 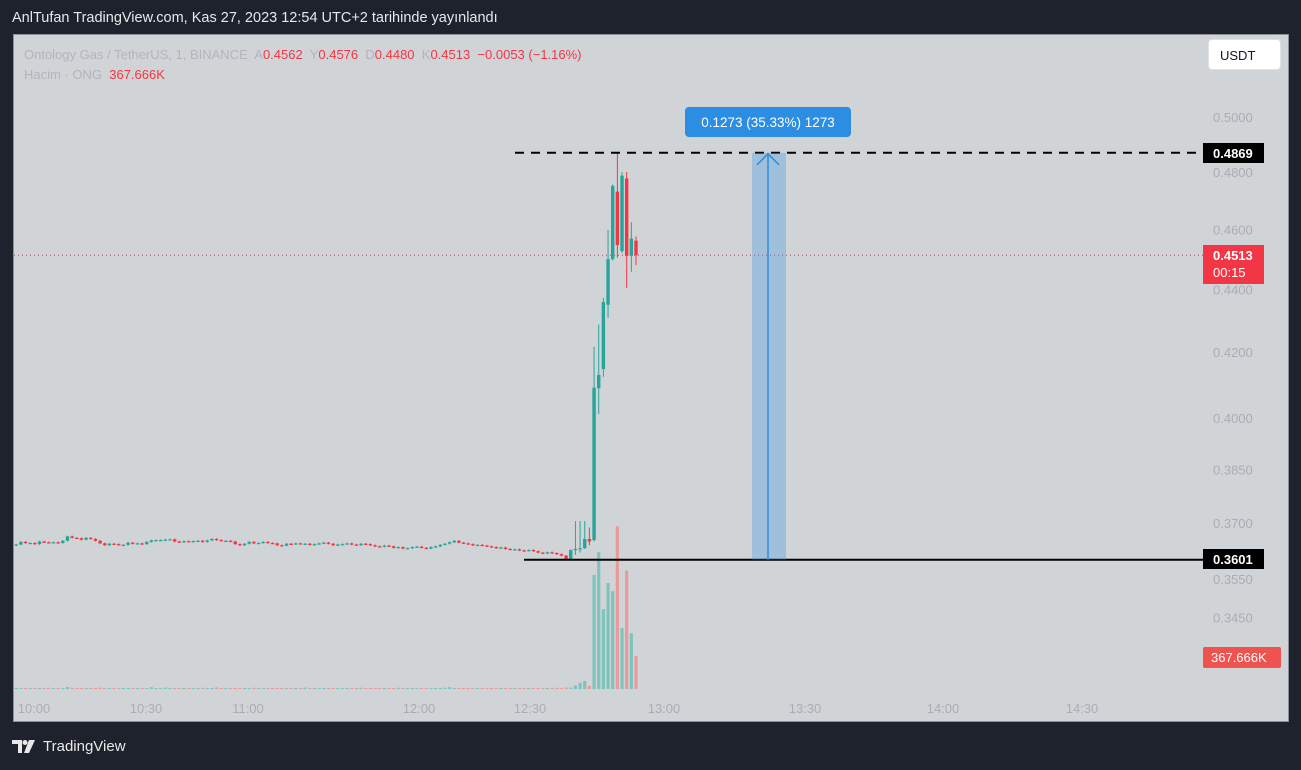 What do you see at coordinates (1242, 657) in the screenshot?
I see `last-volume-tag: 367.666K` at bounding box center [1242, 657].